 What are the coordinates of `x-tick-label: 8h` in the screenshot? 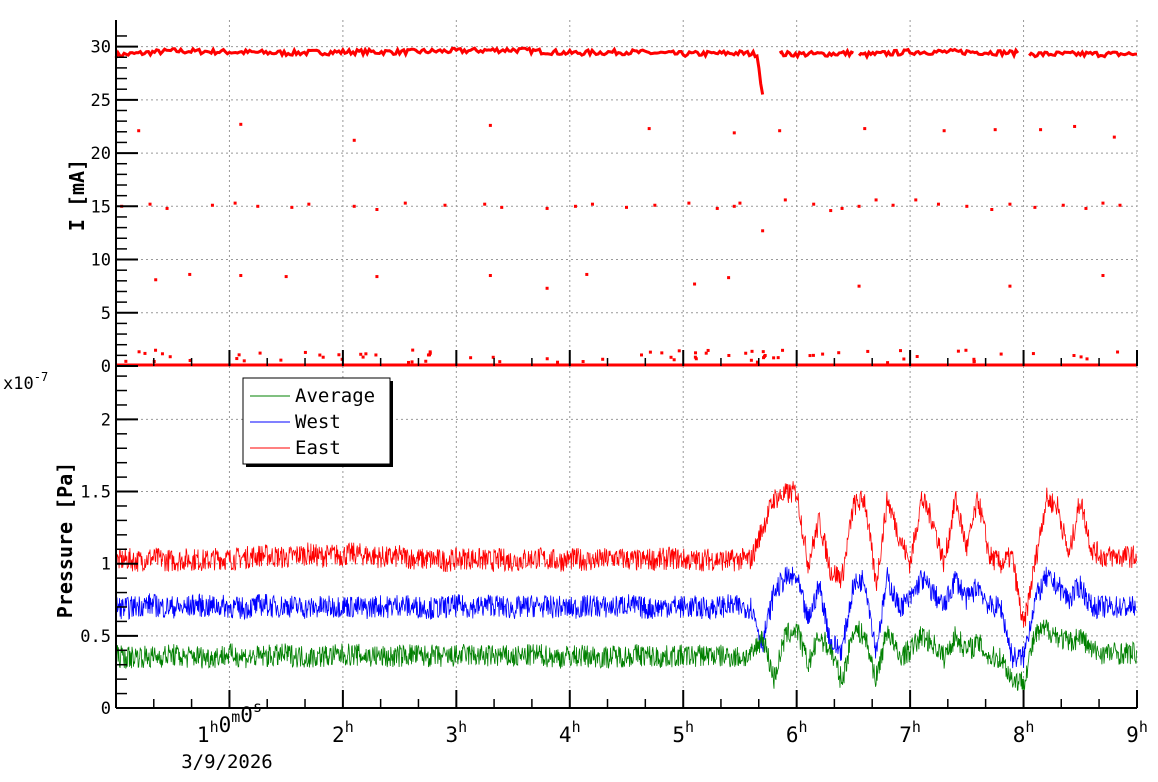 It's located at (1024, 732).